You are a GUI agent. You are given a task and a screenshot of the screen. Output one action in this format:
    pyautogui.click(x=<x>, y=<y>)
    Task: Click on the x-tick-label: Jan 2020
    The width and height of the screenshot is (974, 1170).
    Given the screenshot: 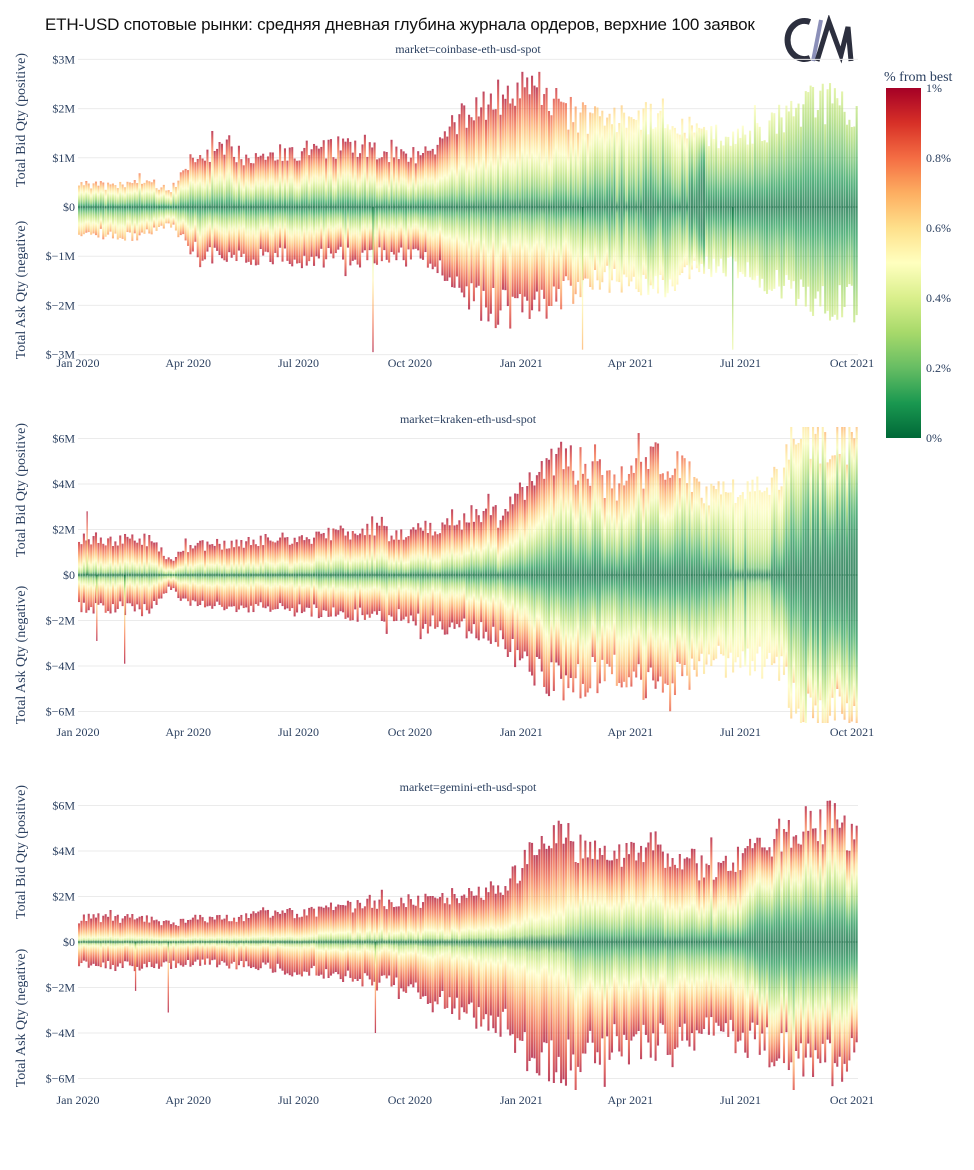 What is the action you would take?
    pyautogui.click(x=78, y=732)
    